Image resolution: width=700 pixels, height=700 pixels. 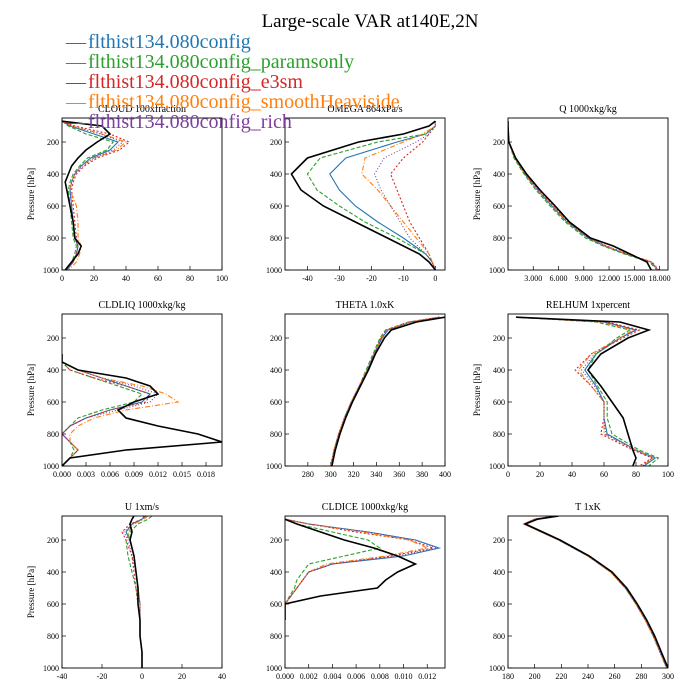 I want to click on x-tick-label: 260, so click(x=615, y=676).